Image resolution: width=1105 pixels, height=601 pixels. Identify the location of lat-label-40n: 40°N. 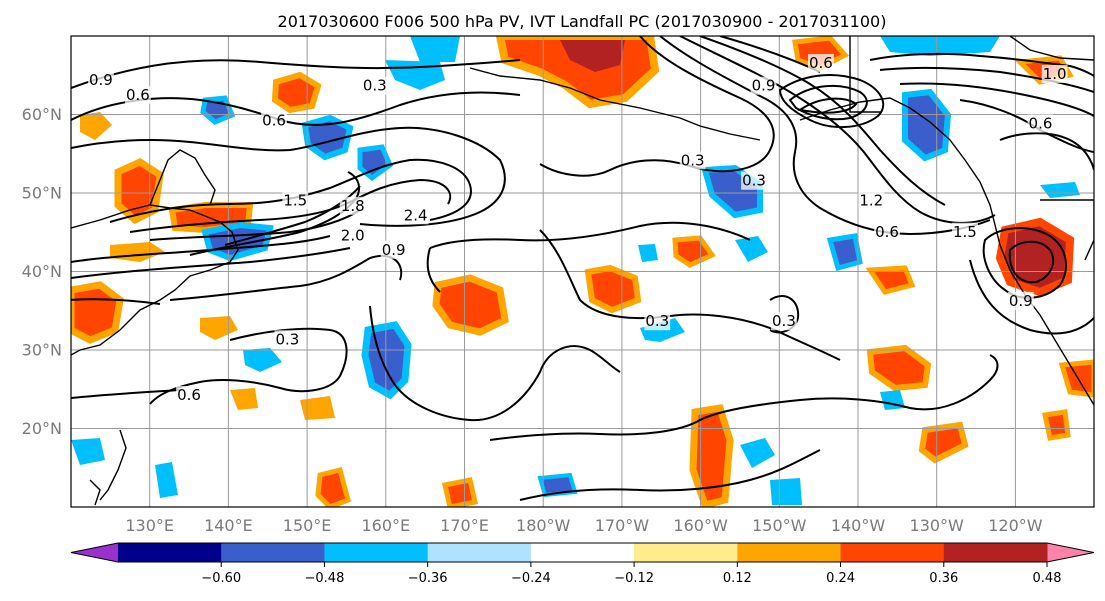
(42, 271).